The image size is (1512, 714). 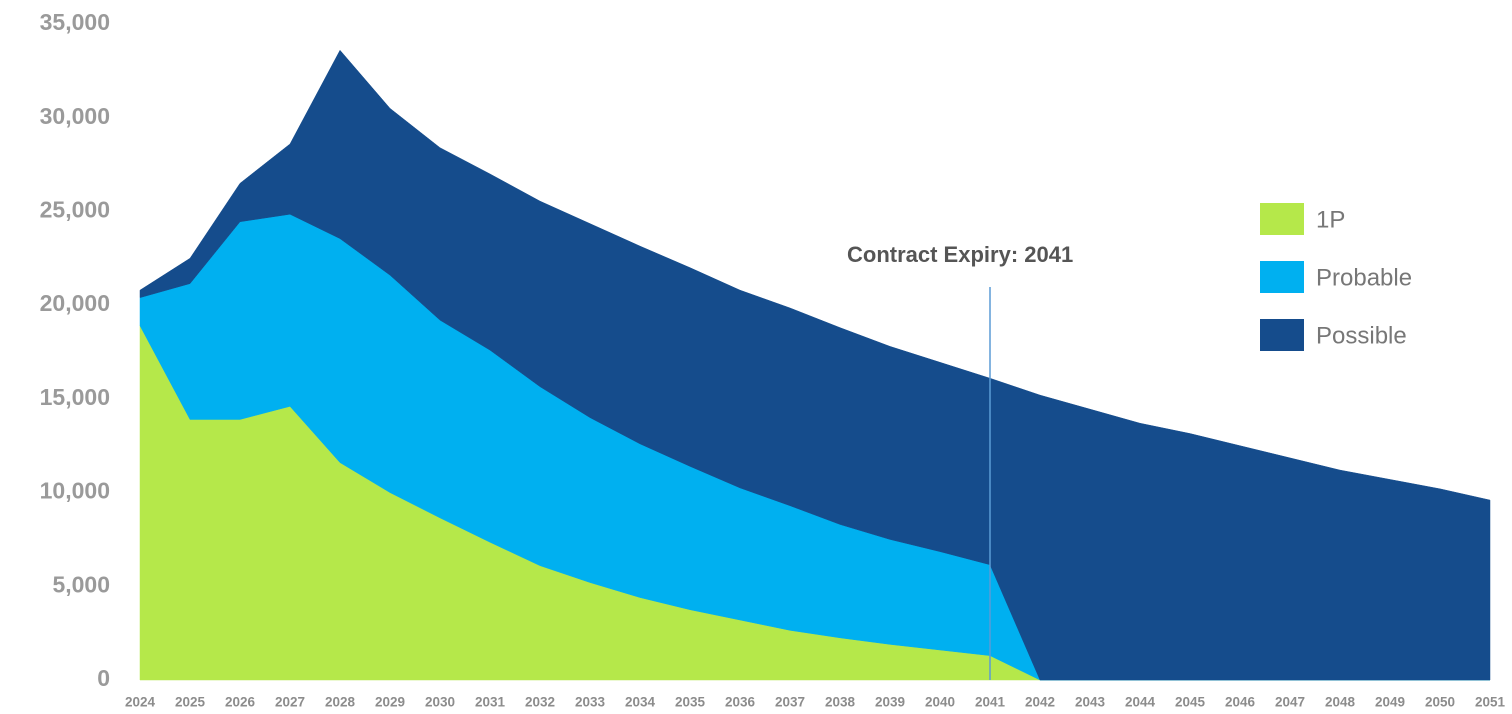 I want to click on x-tick-label: 2035, so click(x=690, y=702).